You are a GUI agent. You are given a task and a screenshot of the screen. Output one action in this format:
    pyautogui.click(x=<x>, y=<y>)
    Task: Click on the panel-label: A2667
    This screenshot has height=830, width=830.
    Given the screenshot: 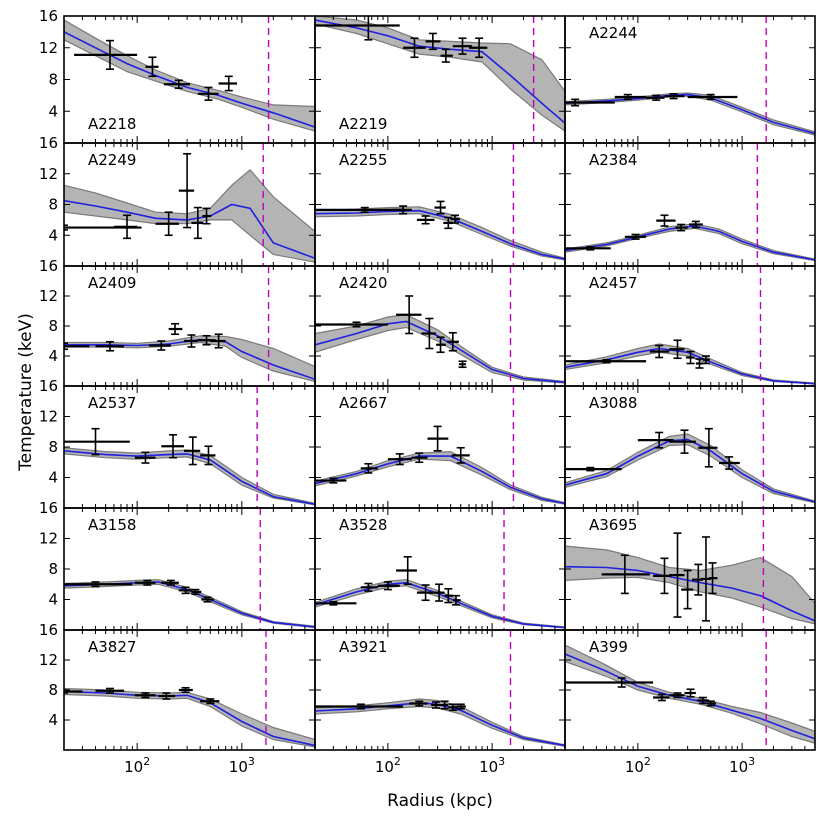 What is the action you would take?
    pyautogui.click(x=363, y=403)
    